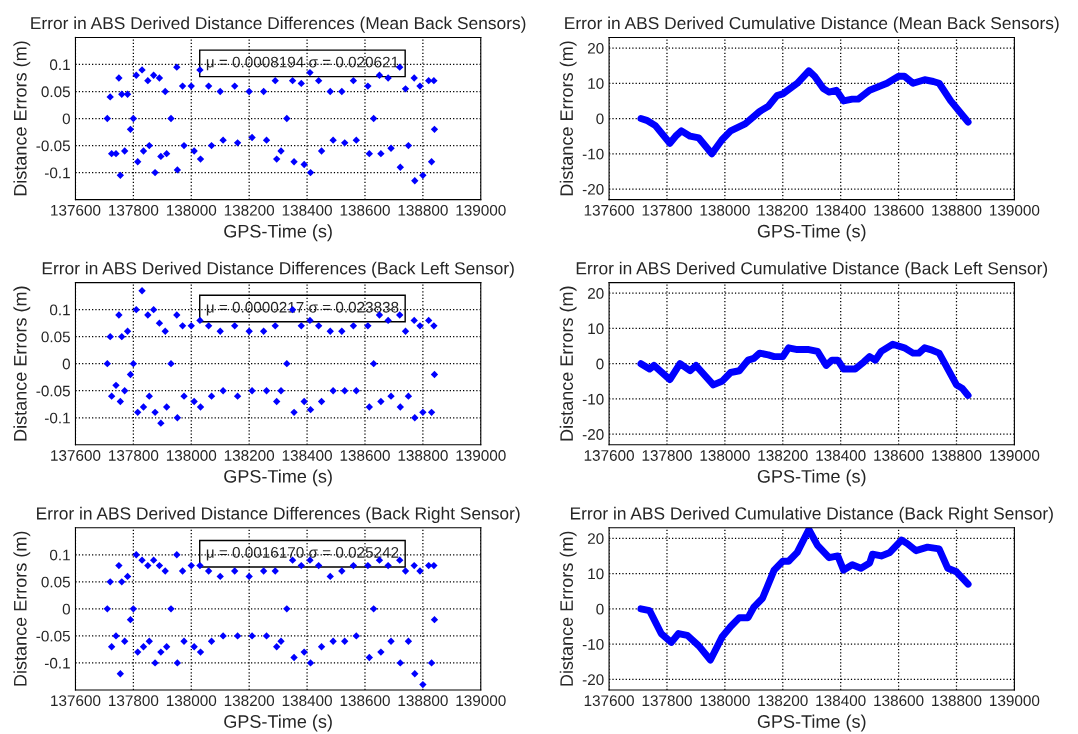  What do you see at coordinates (278, 269) in the screenshot?
I see `chart-title: Error in ABS Derived Distance Differences (Back Left Sensor)` at bounding box center [278, 269].